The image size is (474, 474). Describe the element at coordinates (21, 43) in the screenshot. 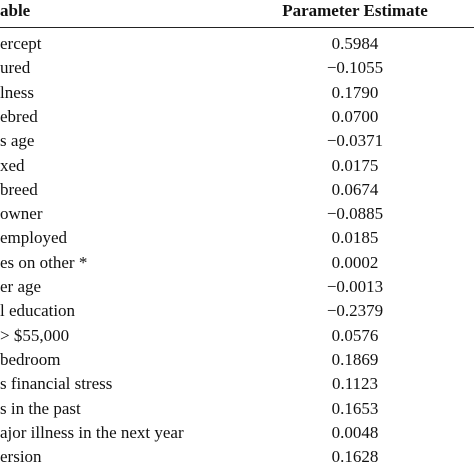

I see `variable-name: ercept` at that location.